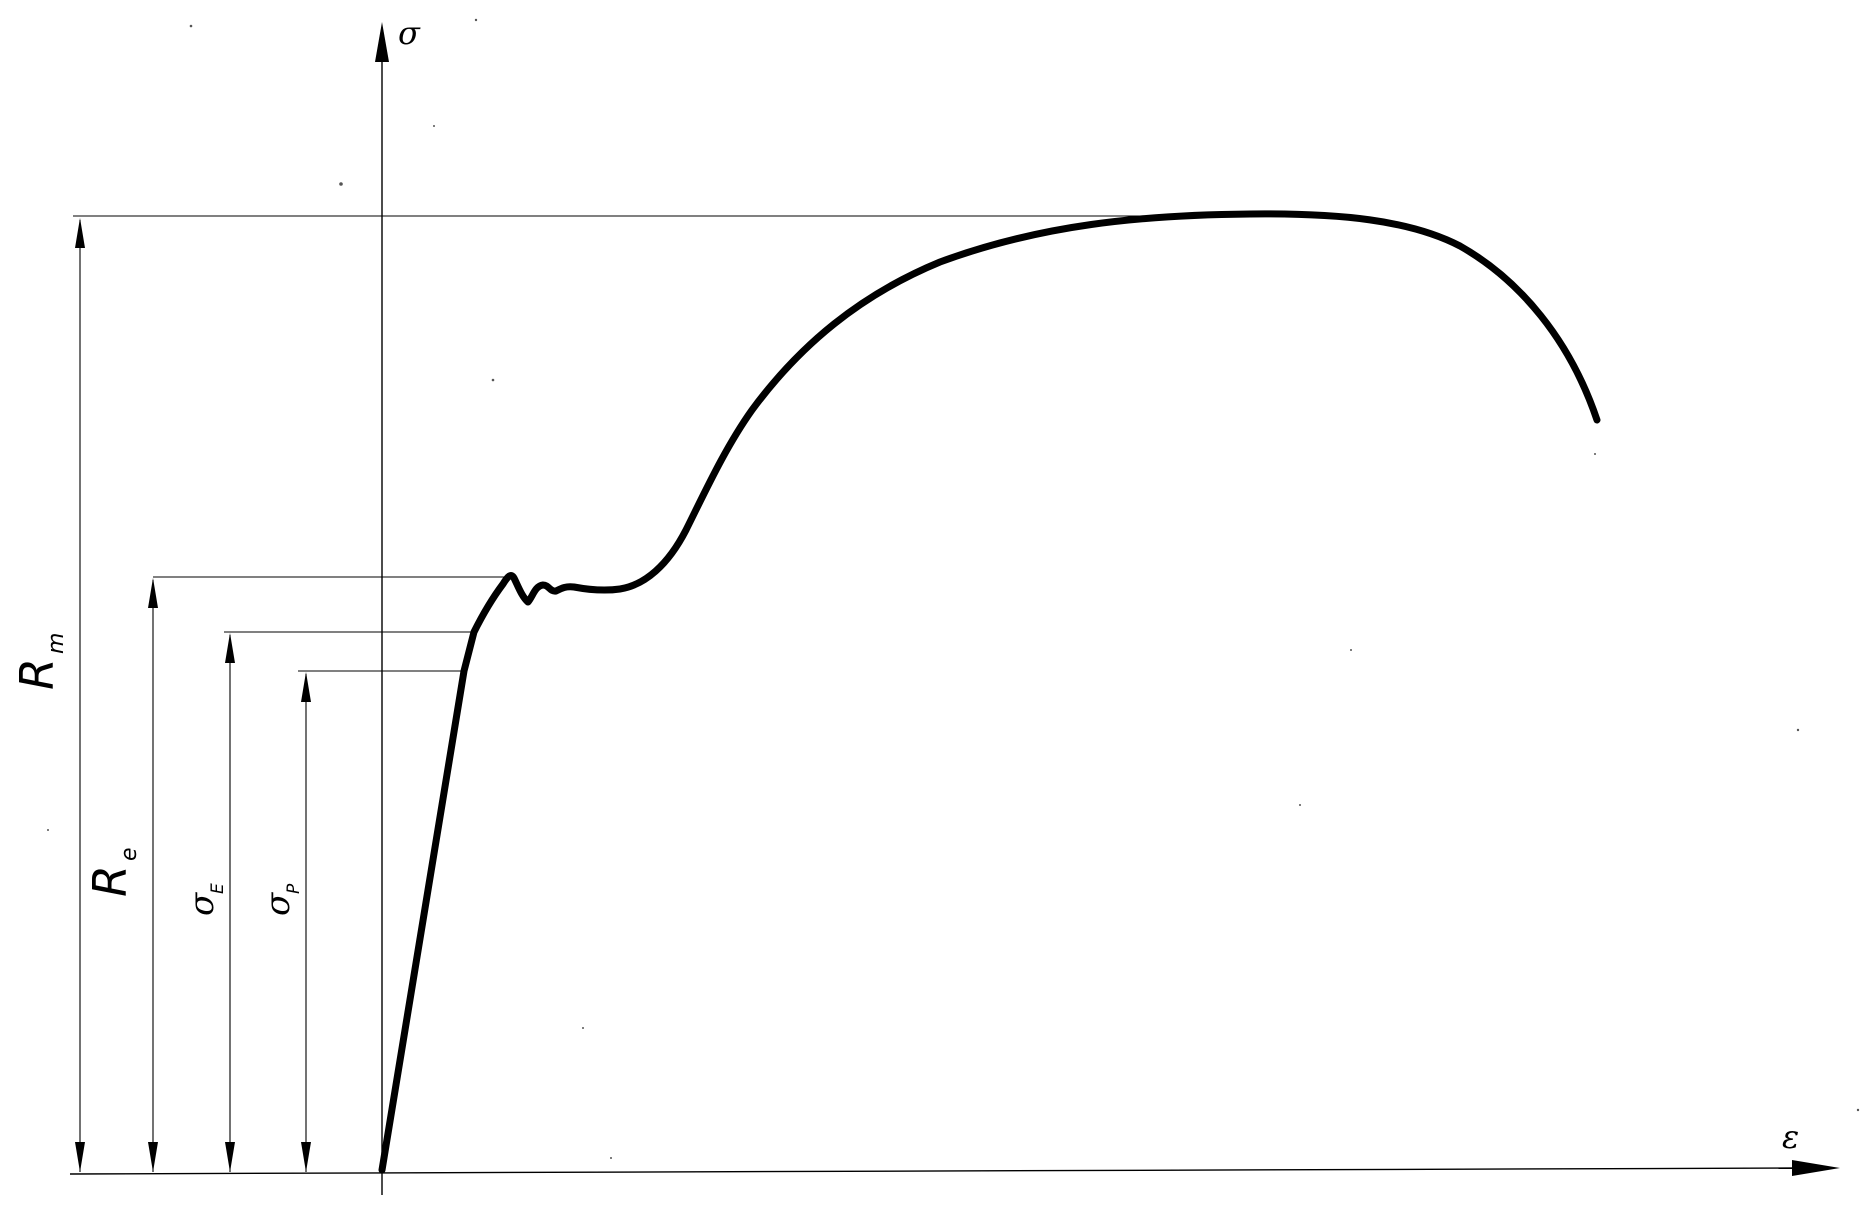 The image size is (1866, 1216). I want to click on sigma-p-label: σ P, so click(281, 899).